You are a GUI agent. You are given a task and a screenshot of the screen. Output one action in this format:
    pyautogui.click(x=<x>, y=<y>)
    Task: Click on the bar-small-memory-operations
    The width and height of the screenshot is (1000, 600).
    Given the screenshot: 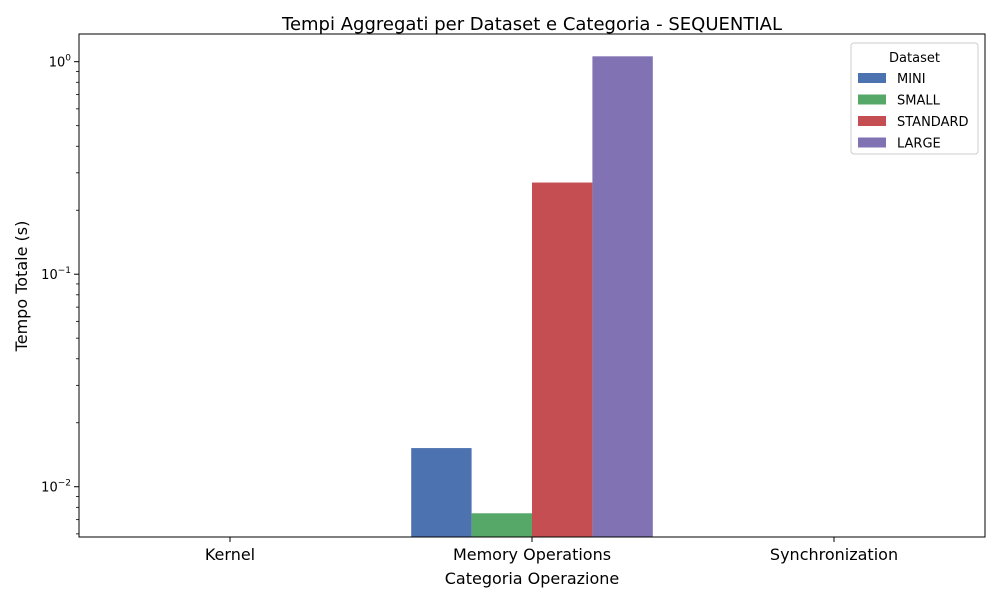 What is the action you would take?
    pyautogui.click(x=501, y=525)
    